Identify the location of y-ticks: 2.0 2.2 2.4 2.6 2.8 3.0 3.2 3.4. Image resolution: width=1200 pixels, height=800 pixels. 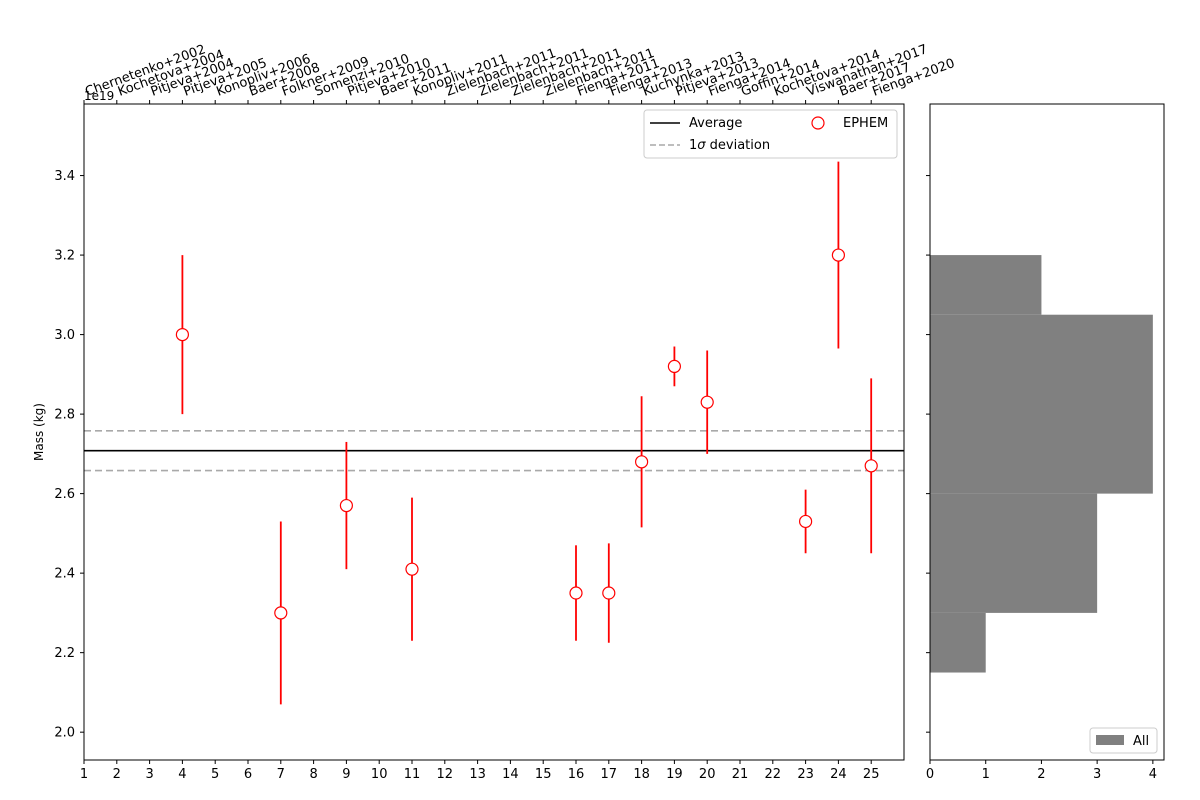
(69, 455).